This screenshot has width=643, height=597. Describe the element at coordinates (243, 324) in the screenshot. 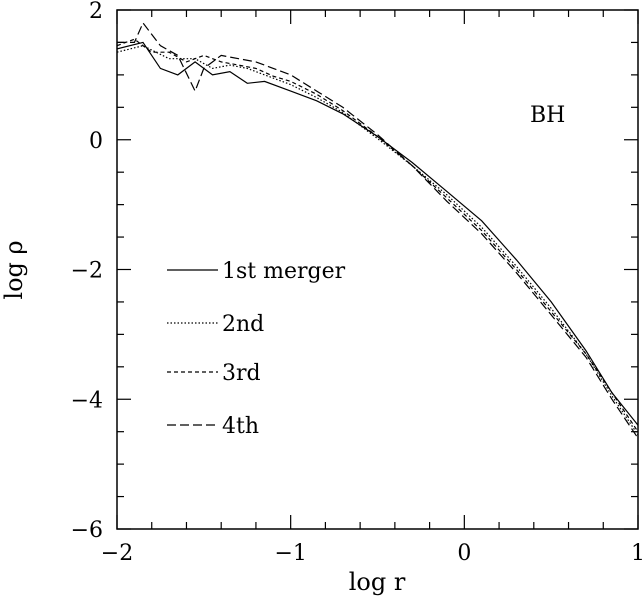

I see `legend-label-2: 2nd` at that location.